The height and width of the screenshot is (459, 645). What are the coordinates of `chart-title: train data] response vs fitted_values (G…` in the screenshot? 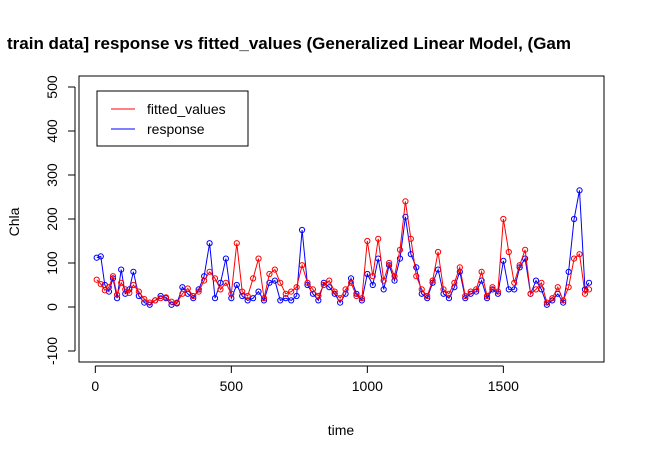 It's located at (289, 43).